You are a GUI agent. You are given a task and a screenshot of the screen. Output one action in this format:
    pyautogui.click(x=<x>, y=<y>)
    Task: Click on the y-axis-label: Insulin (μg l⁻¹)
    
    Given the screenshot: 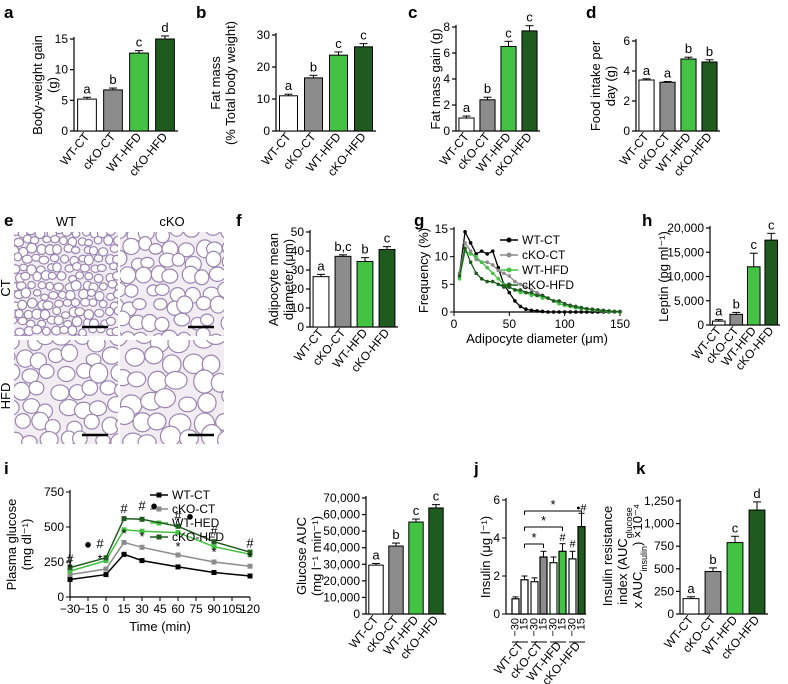 What is the action you would take?
    pyautogui.click(x=485, y=557)
    